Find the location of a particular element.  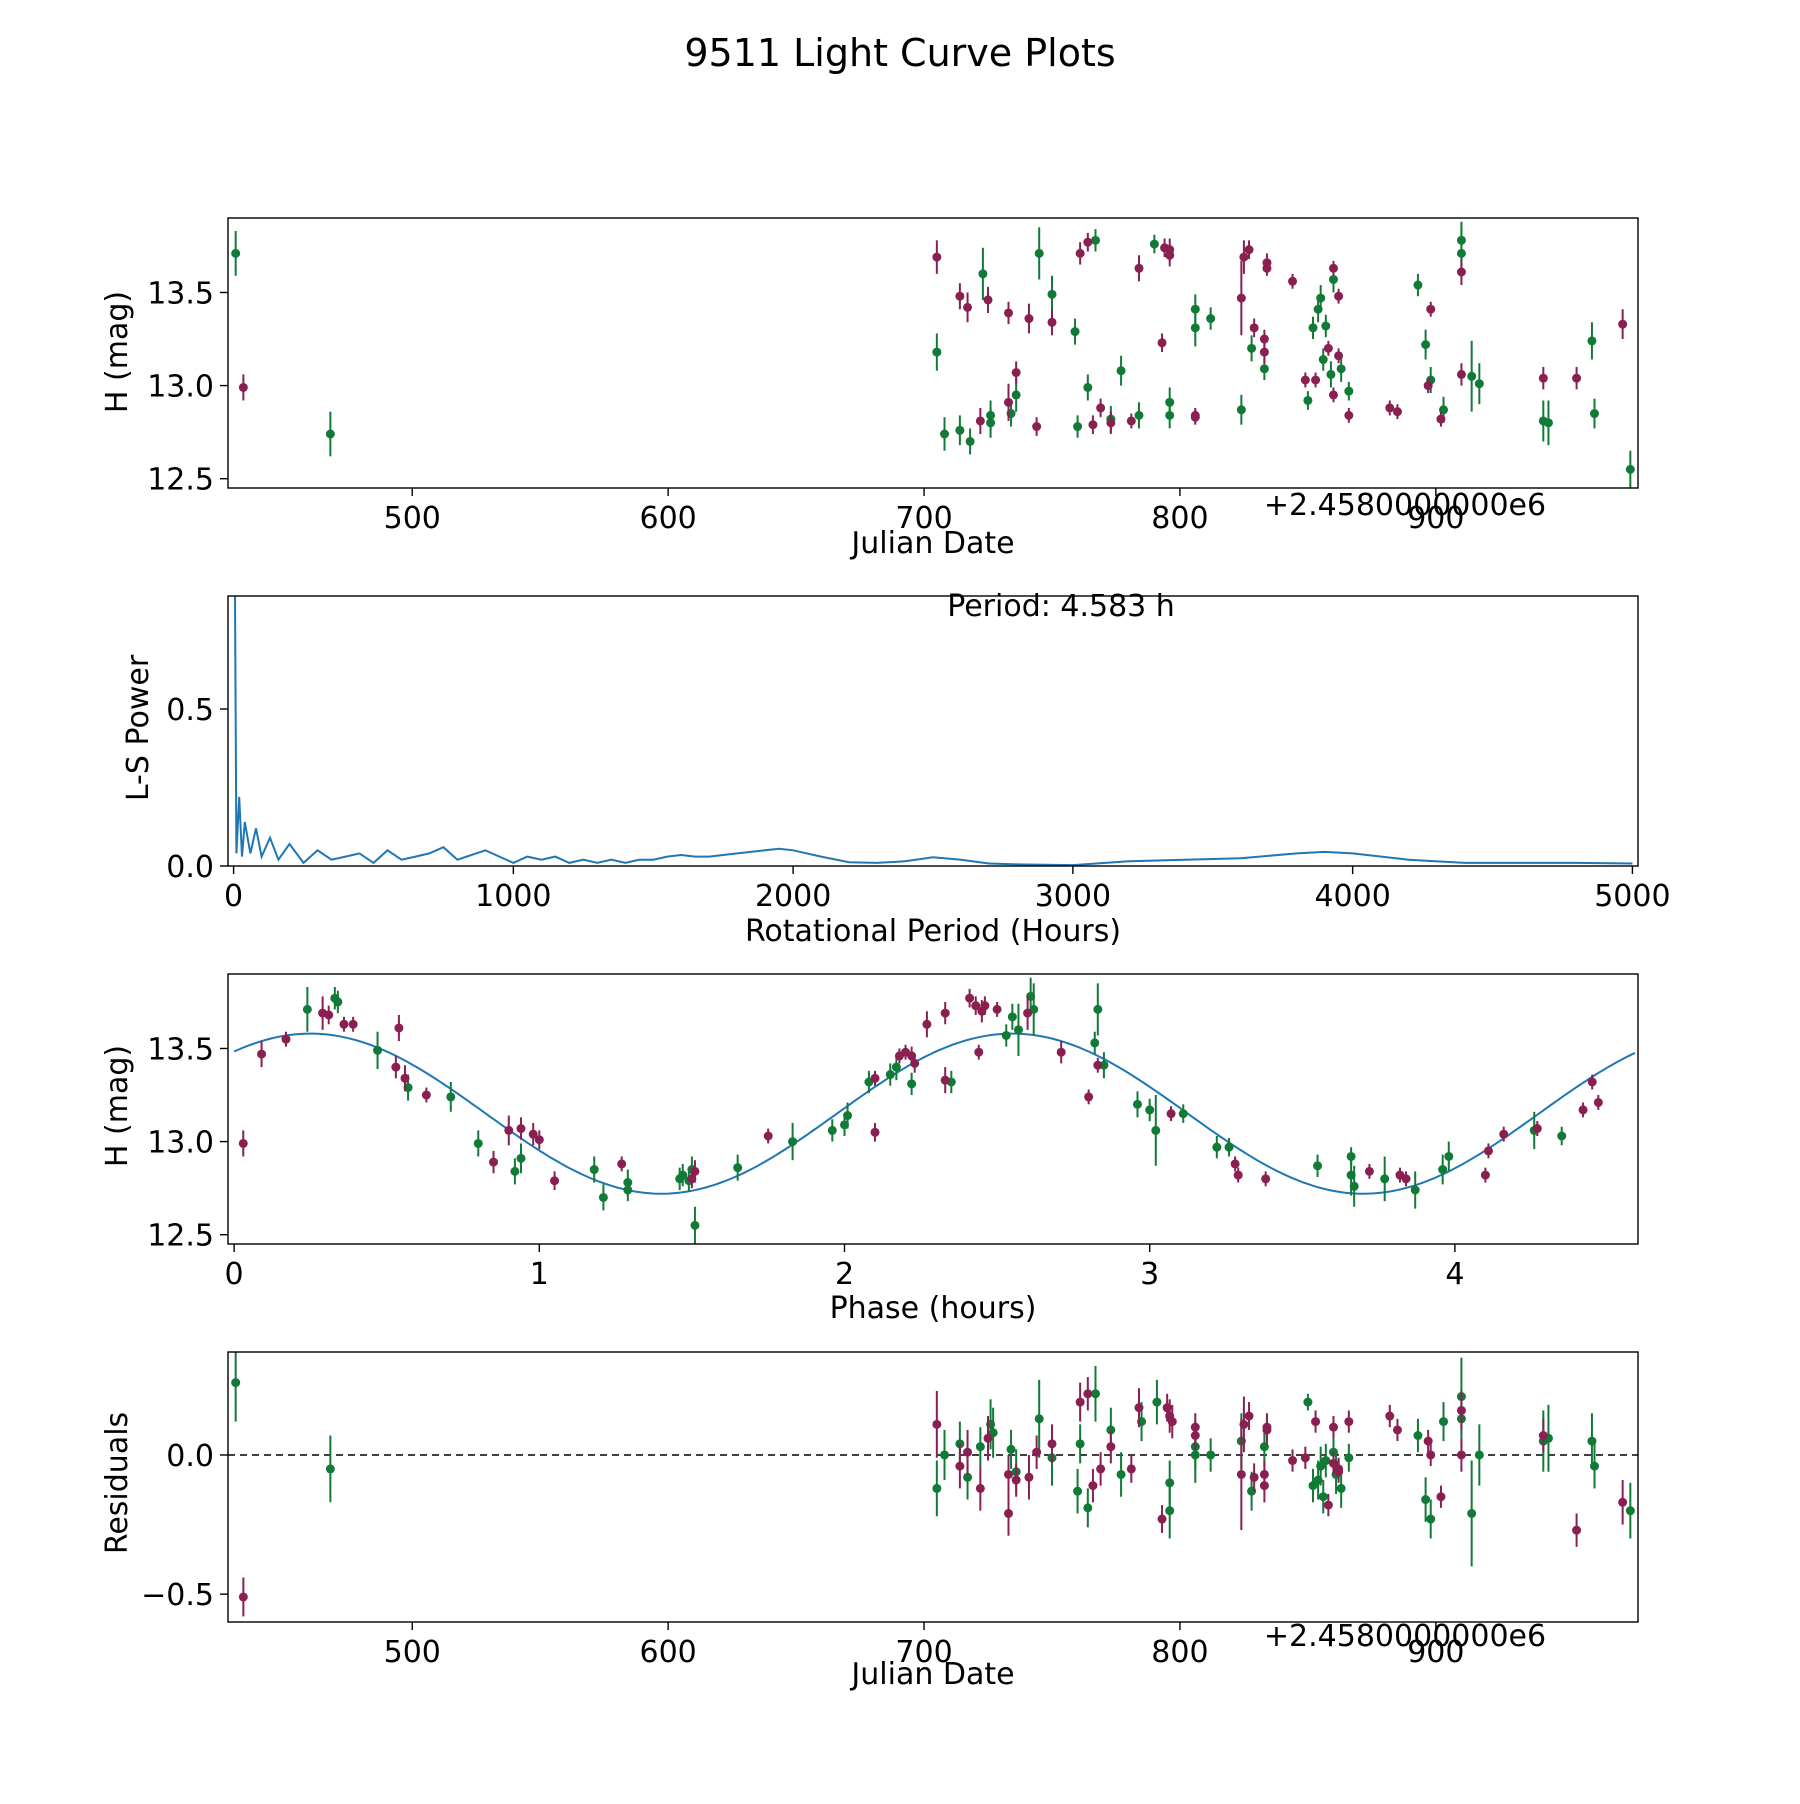

periodogram-xtick-label: 3000 is located at coordinates (1073, 896).